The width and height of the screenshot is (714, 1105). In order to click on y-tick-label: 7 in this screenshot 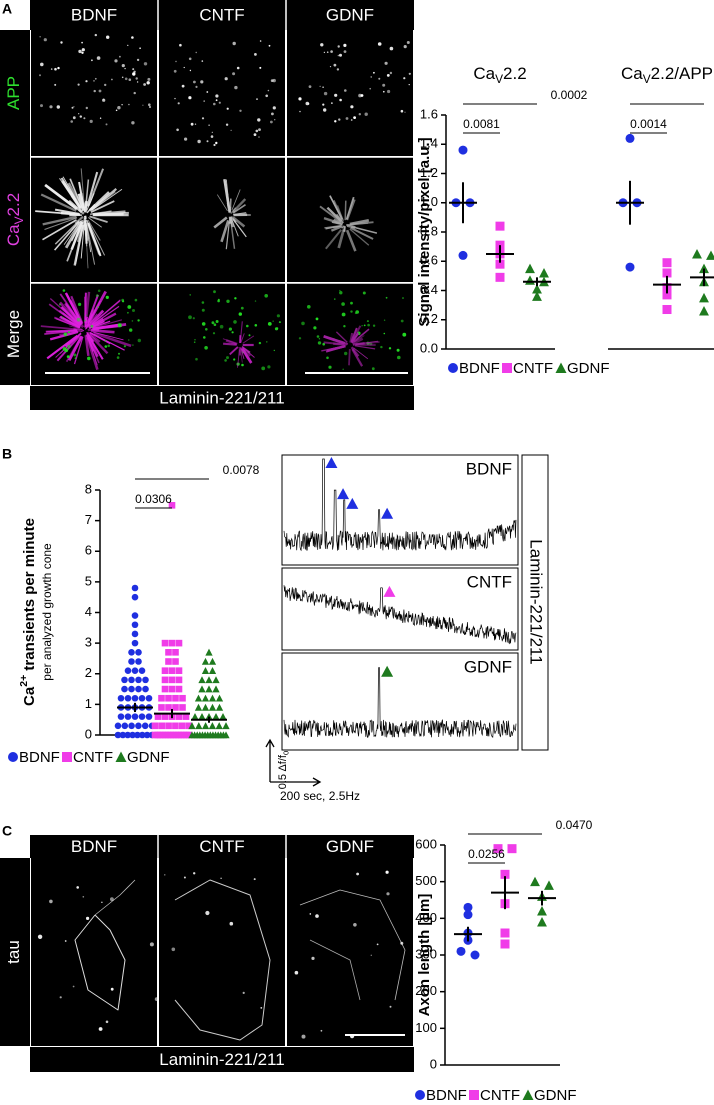, I will do `click(88, 519)`.